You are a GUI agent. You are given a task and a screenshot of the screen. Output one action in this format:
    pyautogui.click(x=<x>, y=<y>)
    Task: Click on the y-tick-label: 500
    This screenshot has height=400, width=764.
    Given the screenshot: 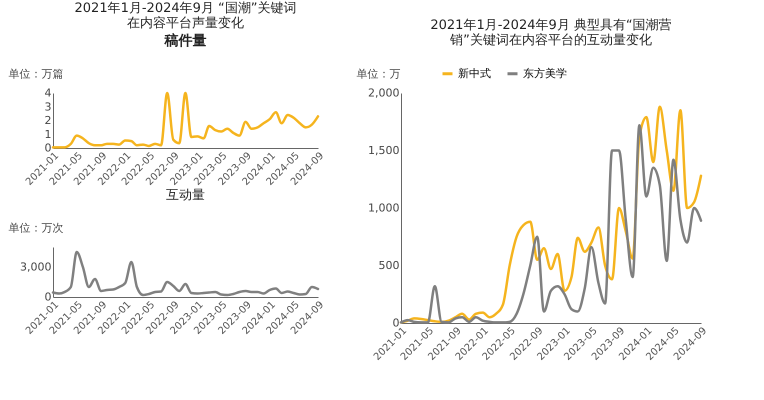 What is the action you would take?
    pyautogui.click(x=389, y=265)
    